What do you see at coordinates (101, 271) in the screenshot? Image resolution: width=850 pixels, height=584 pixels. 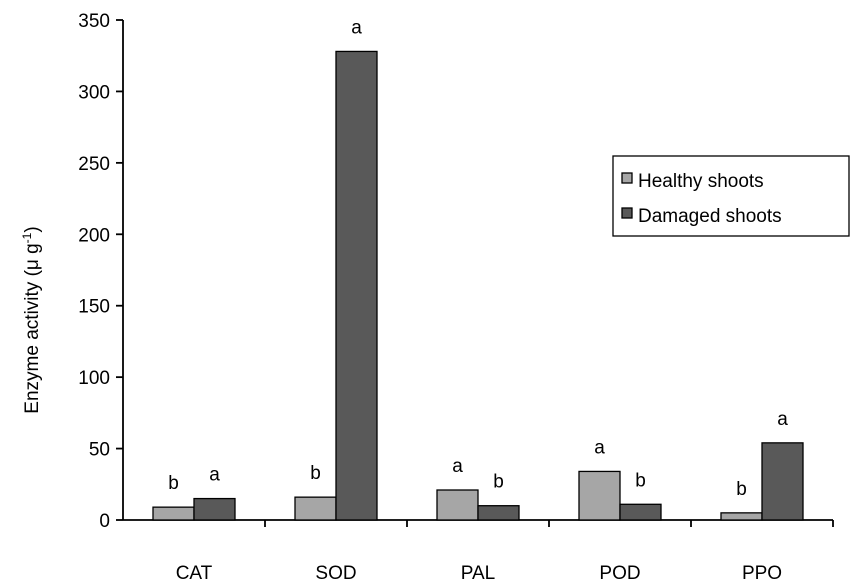 I see `y-axis: 0 50 100 150 200 250 300 350` at bounding box center [101, 271].